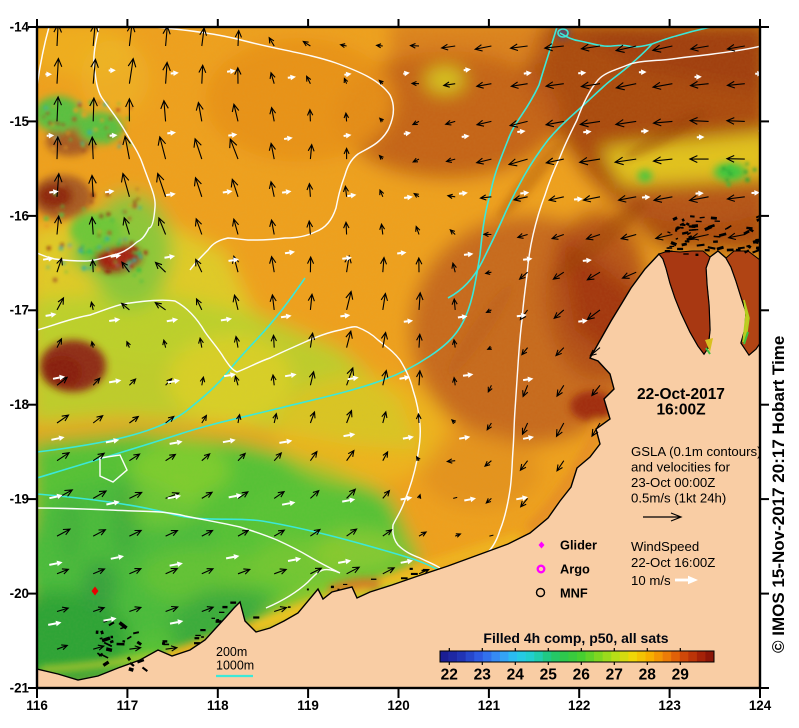 This screenshot has width=799, height=728. What do you see at coordinates (516, 675) in the screenshot?
I see `svg-text: 24` at bounding box center [516, 675].